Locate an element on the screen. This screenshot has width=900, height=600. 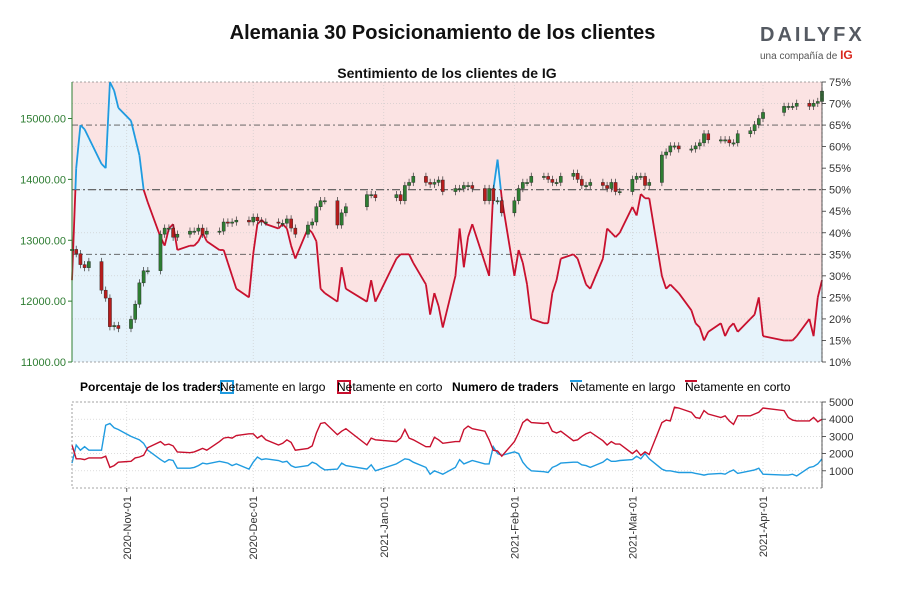
right-axis-label: 45% is located at coordinates (840, 212).